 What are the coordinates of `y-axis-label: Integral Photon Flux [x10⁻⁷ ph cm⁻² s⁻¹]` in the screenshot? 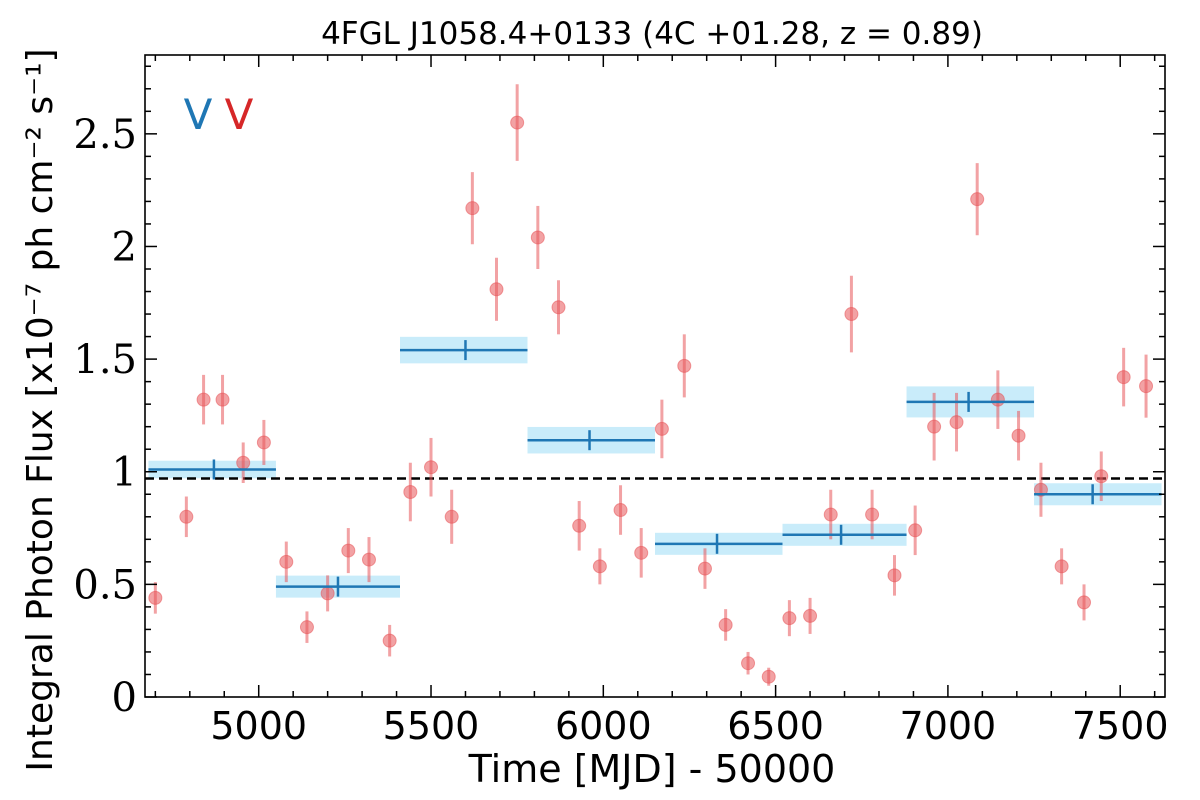 It's located at (40, 409).